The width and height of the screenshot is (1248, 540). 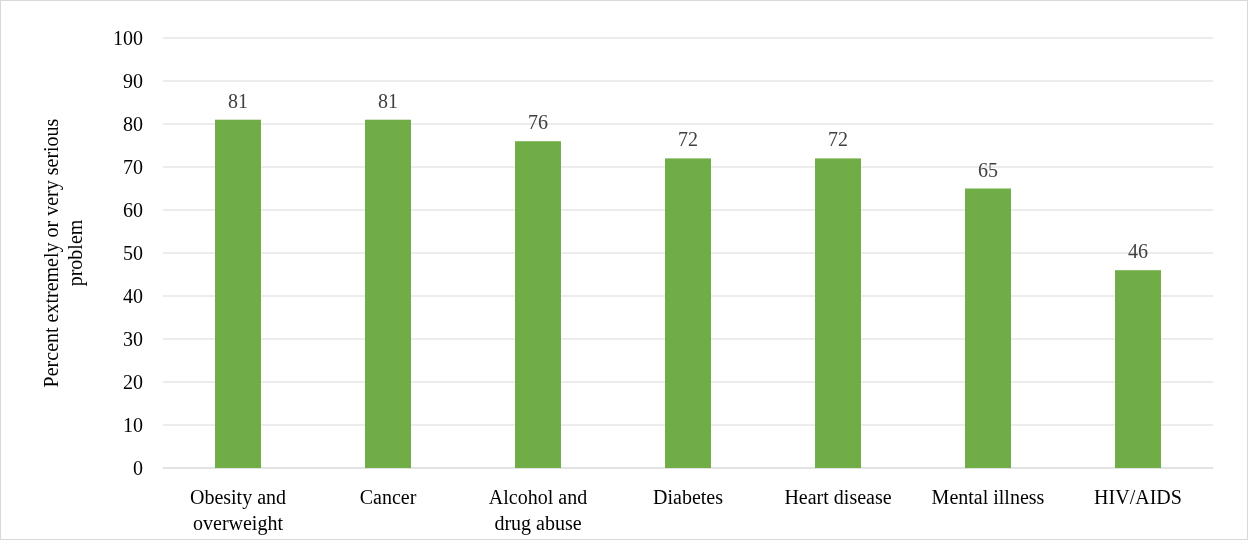 What do you see at coordinates (538, 122) in the screenshot?
I see `data-label: 76` at bounding box center [538, 122].